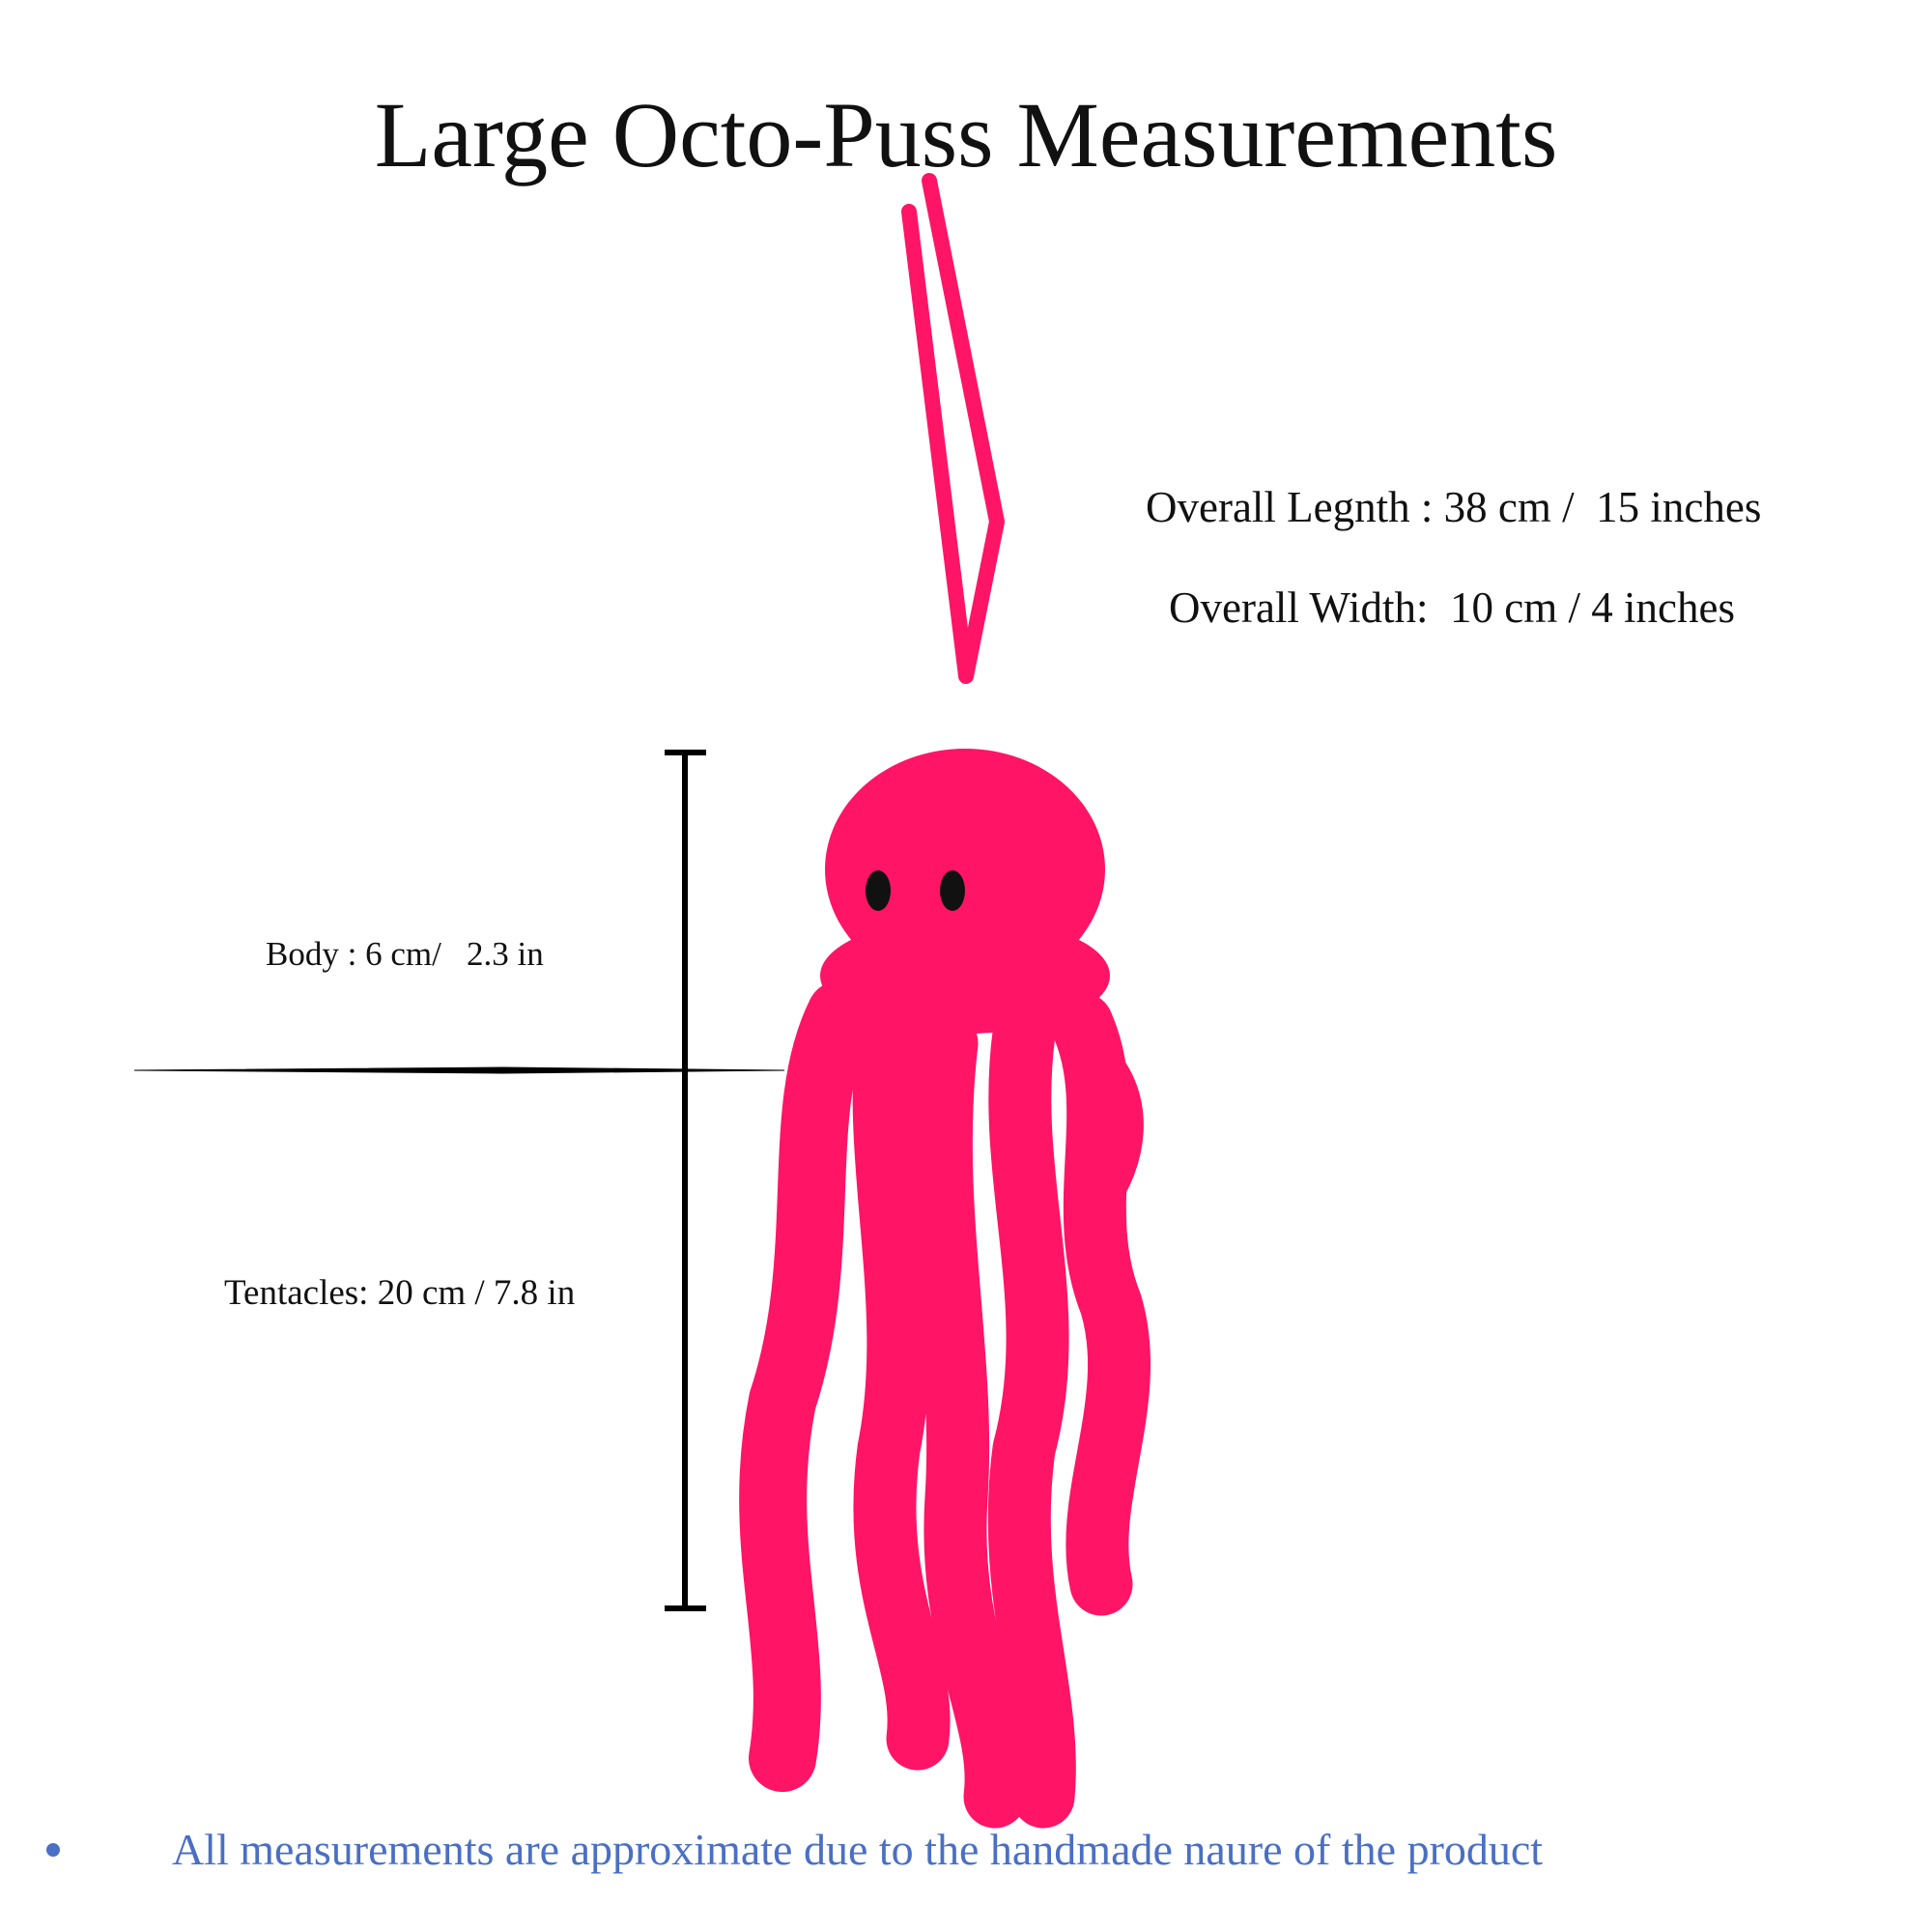 The height and width of the screenshot is (1932, 1932). I want to click on length: Overall Legnth : 38 cm / 15 inches, so click(1454, 507).